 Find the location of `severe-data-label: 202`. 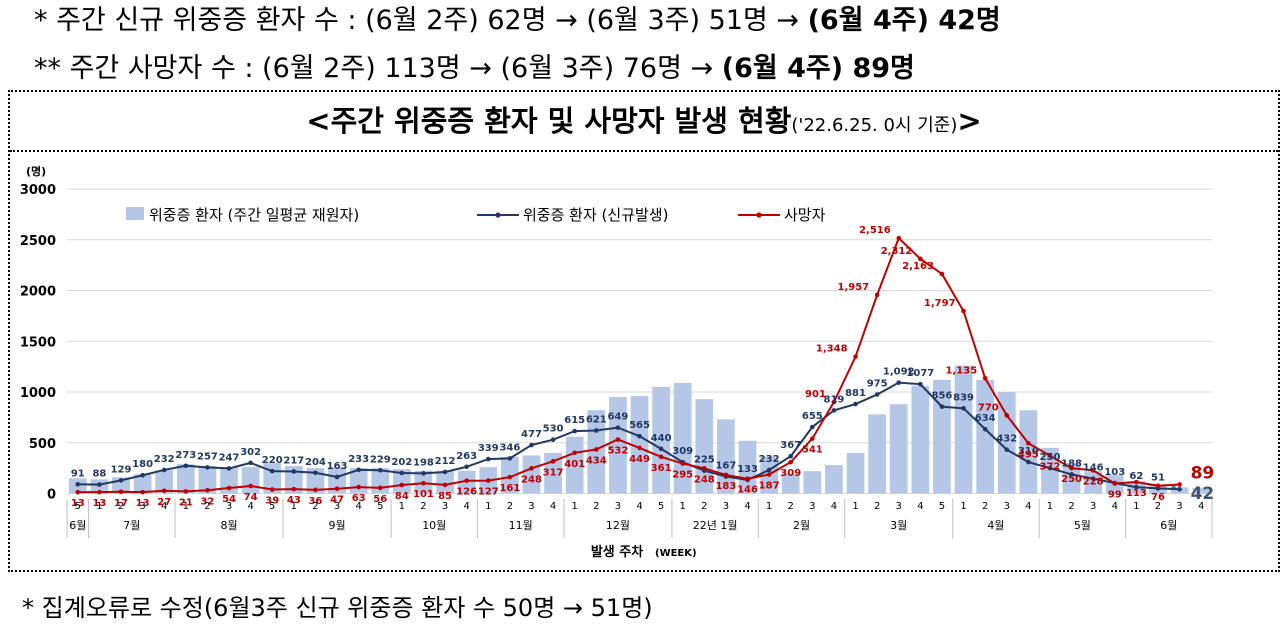

severe-data-label: 202 is located at coordinates (401, 462).